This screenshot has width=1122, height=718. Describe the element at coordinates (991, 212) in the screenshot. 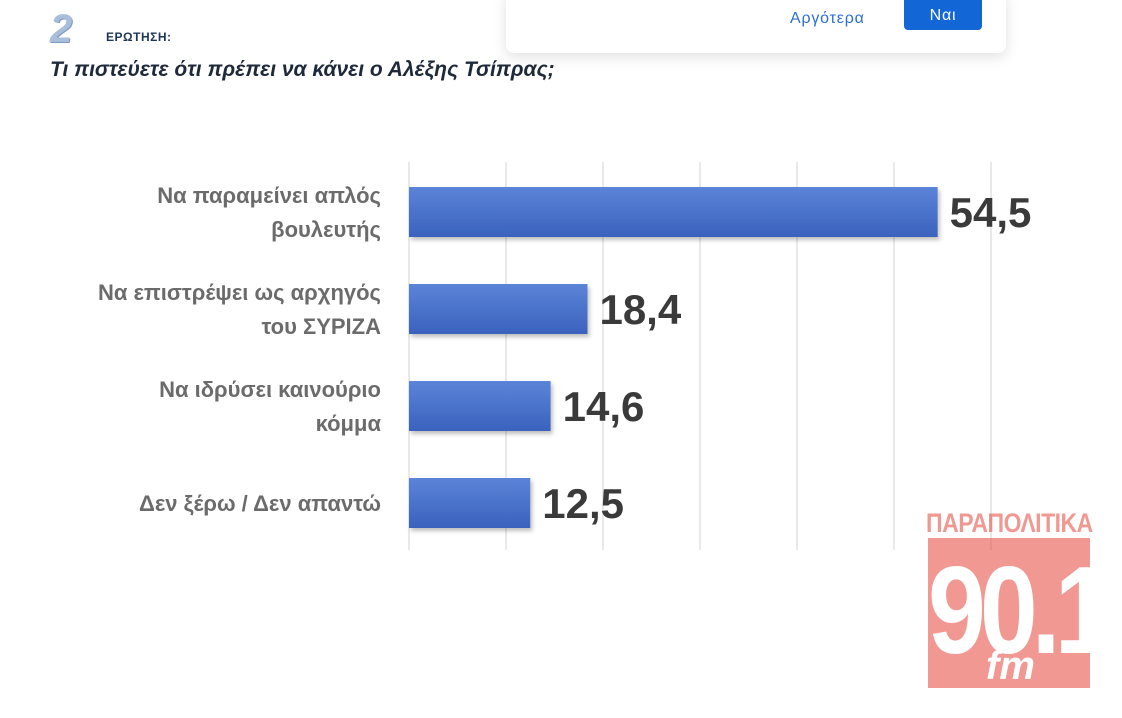

I see `value-label: 54,5` at that location.